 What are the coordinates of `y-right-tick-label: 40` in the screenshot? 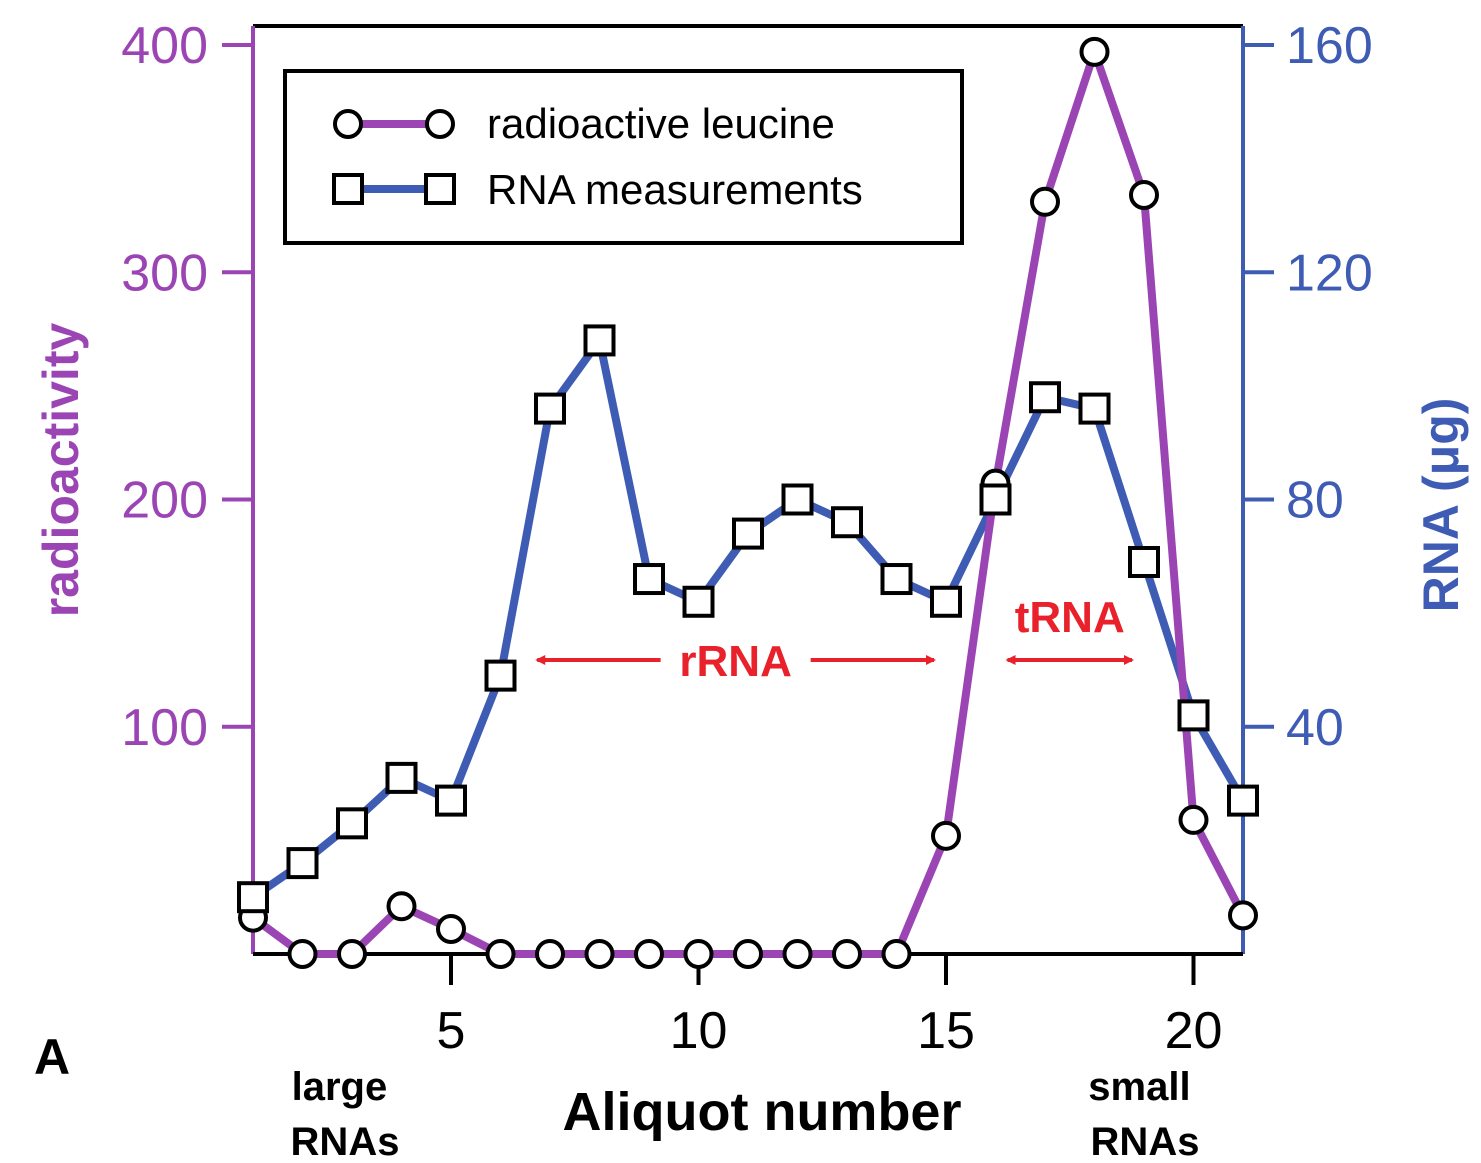 It's located at (1315, 728).